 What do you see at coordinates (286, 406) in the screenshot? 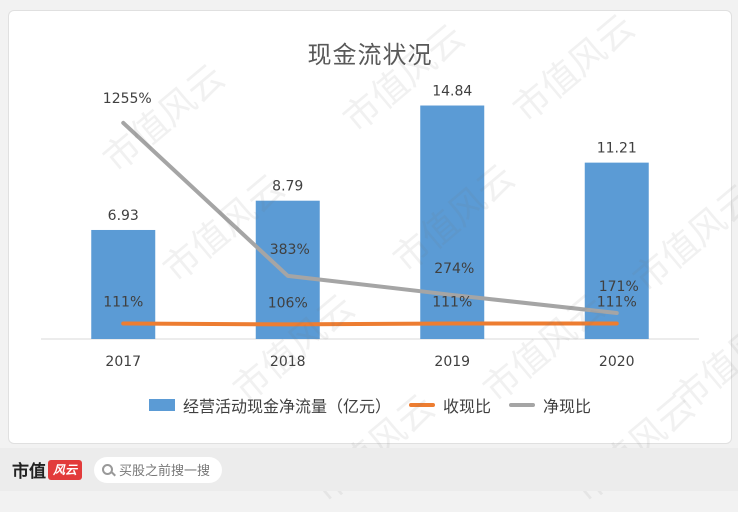
I see `legend-label-bar: 经营活动现金净流量（亿元）` at bounding box center [286, 406].